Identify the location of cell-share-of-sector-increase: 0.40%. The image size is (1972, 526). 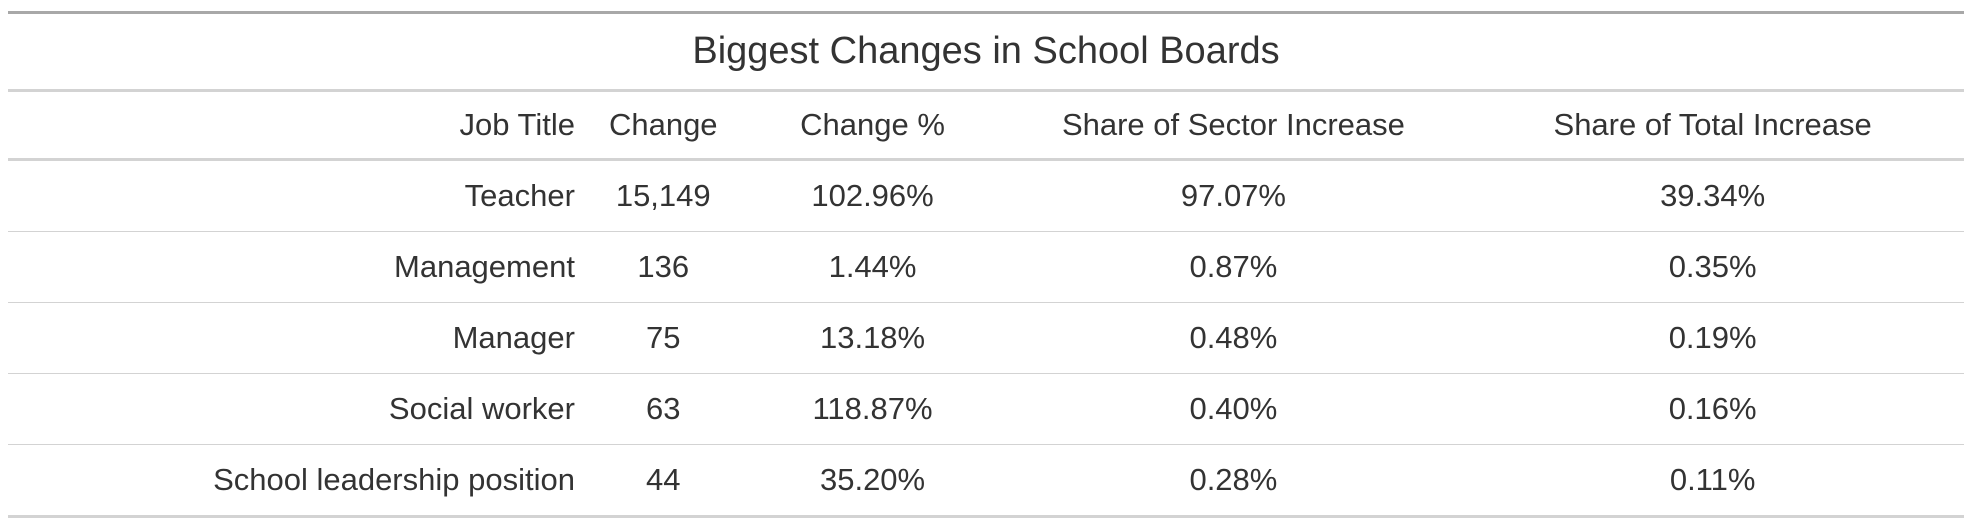
(1233, 409).